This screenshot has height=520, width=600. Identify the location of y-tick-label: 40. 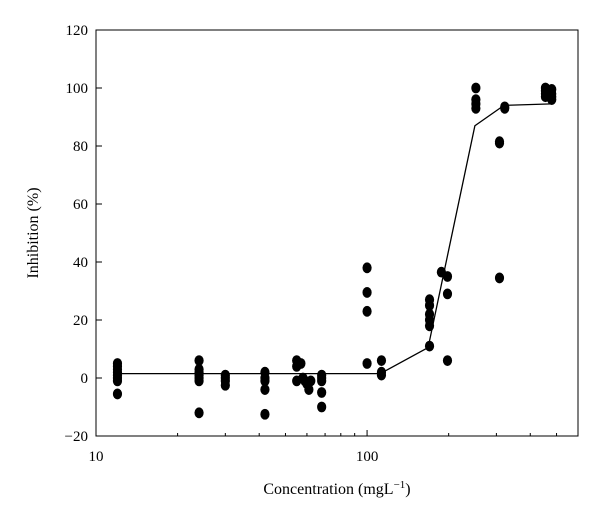
(80, 263).